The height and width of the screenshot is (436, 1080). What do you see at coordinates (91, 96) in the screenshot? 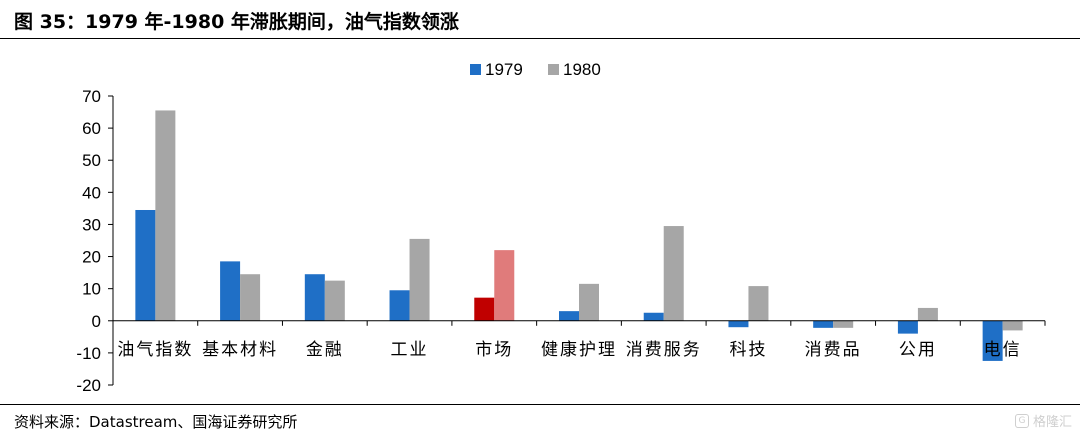
I see `y-tick-label: 70` at bounding box center [91, 96].